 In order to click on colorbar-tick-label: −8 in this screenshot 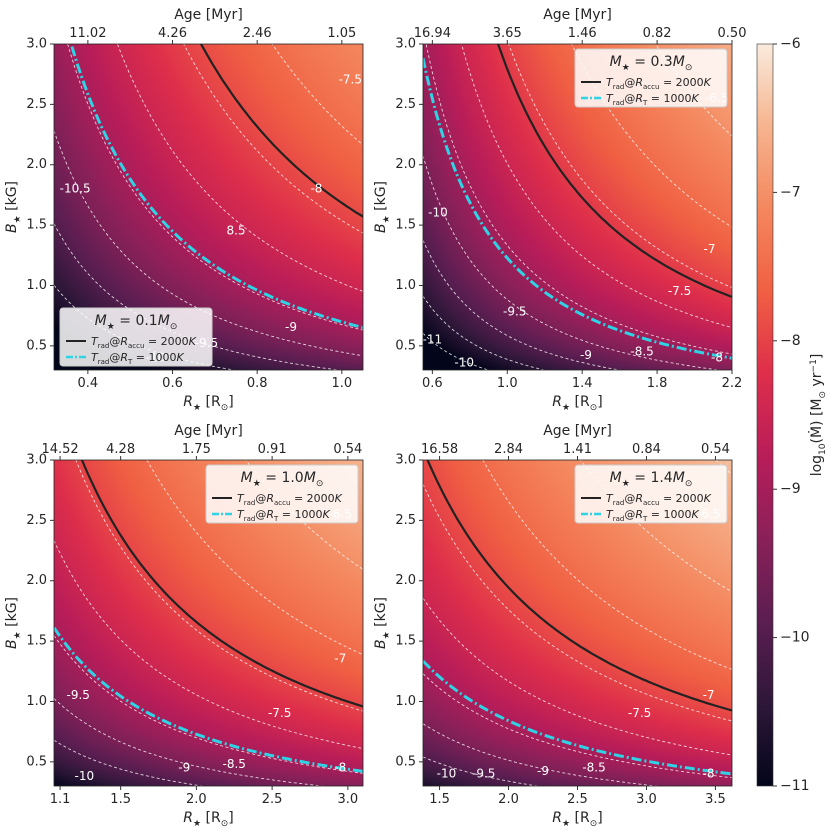, I will do `click(790, 341)`.